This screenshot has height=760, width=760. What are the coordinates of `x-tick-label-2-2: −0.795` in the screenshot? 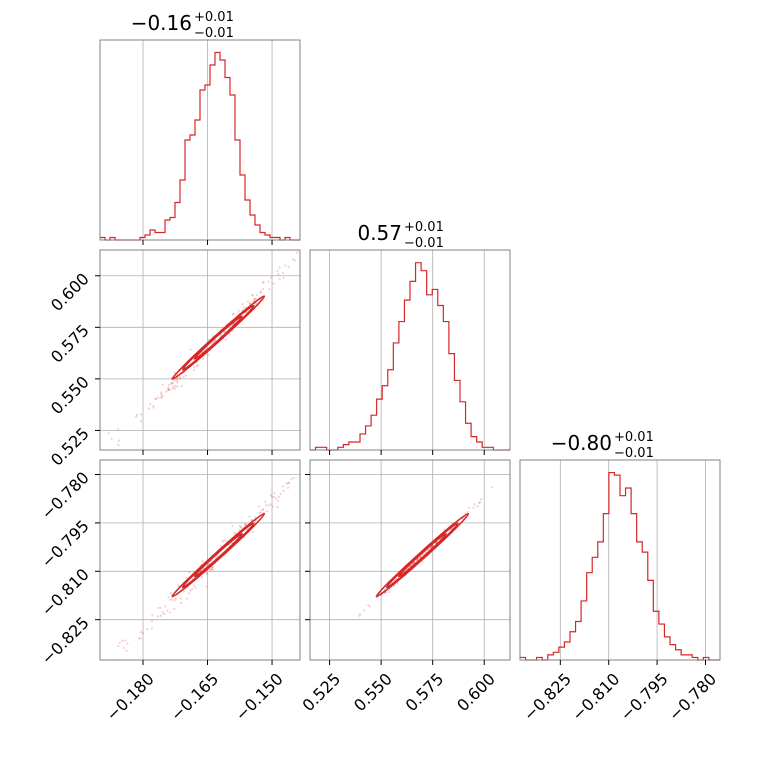 It's located at (644, 696).